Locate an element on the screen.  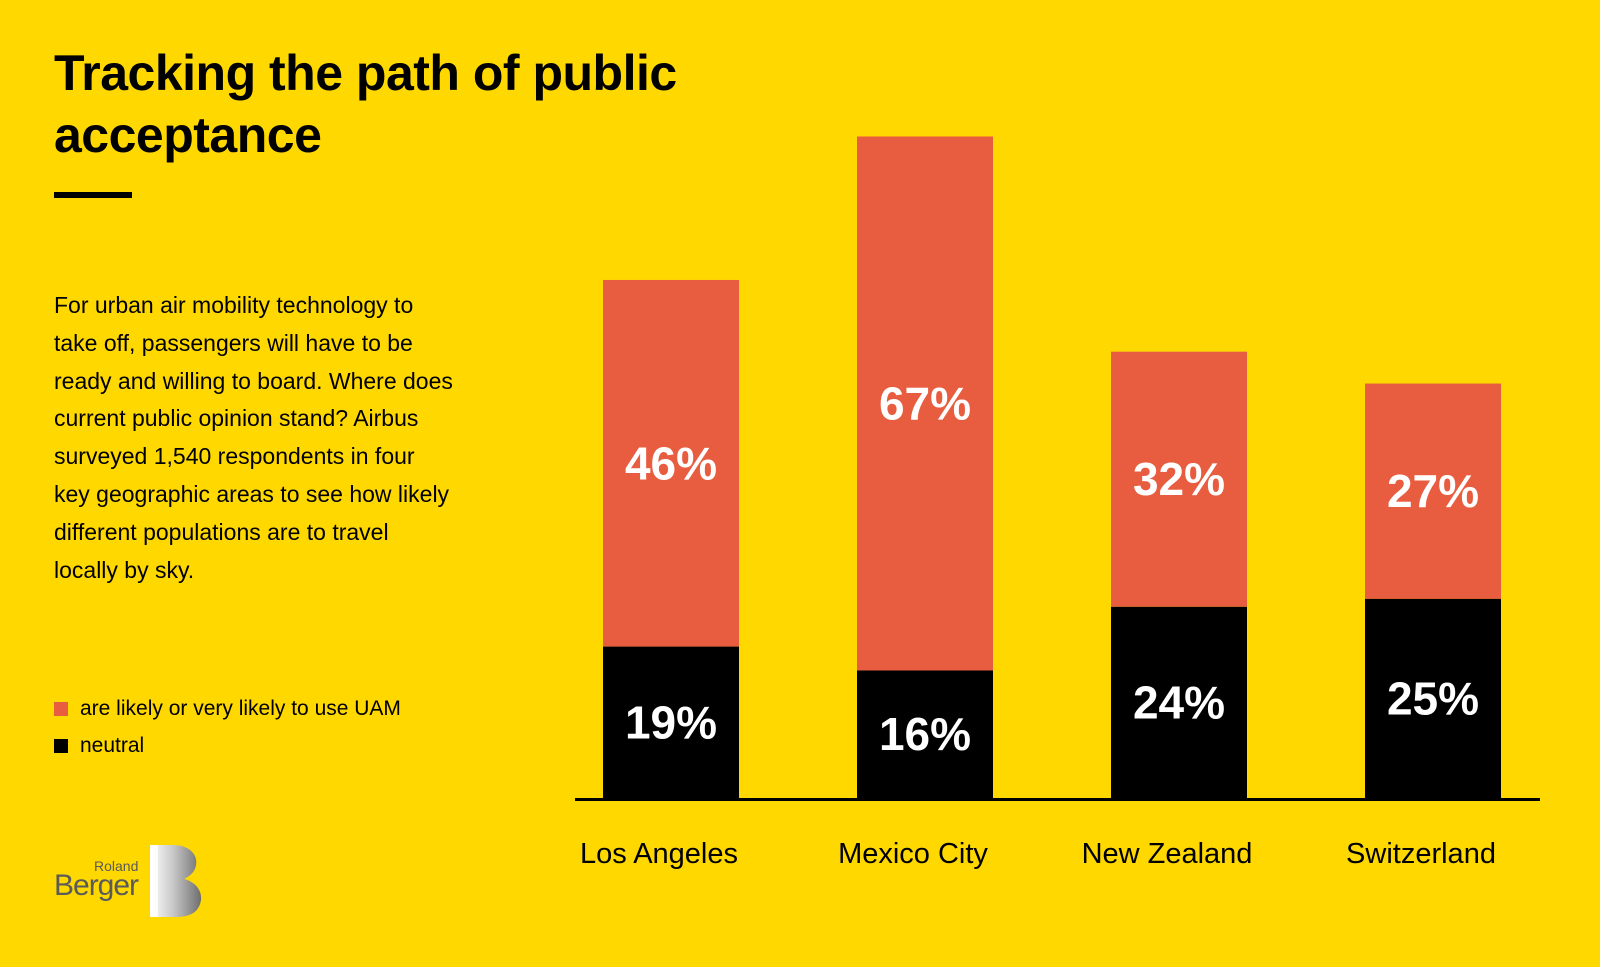
category-label-mexico-city: Mexico City is located at coordinates (913, 854).